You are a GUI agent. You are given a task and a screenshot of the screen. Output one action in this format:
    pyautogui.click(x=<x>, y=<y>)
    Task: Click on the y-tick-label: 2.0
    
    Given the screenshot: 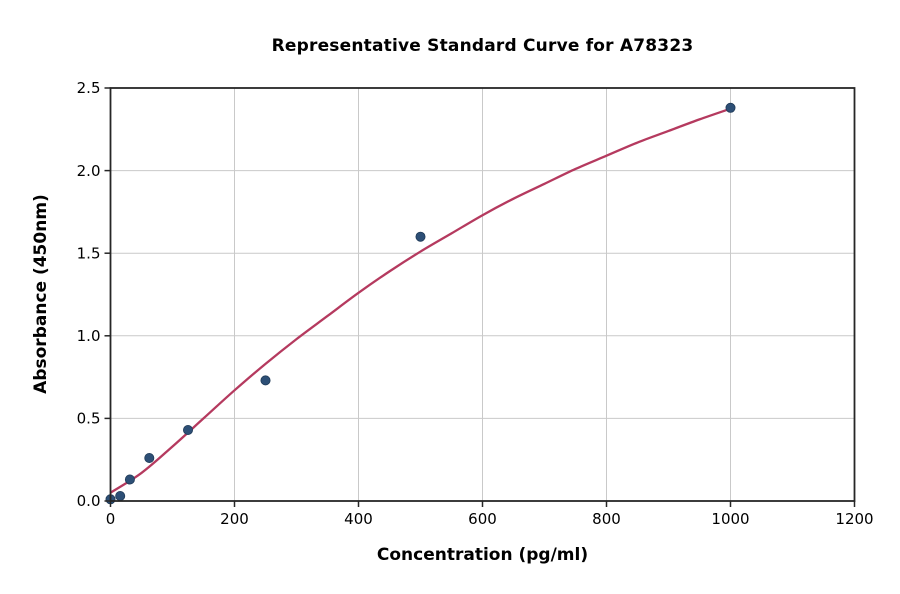 What is the action you would take?
    pyautogui.click(x=89, y=171)
    